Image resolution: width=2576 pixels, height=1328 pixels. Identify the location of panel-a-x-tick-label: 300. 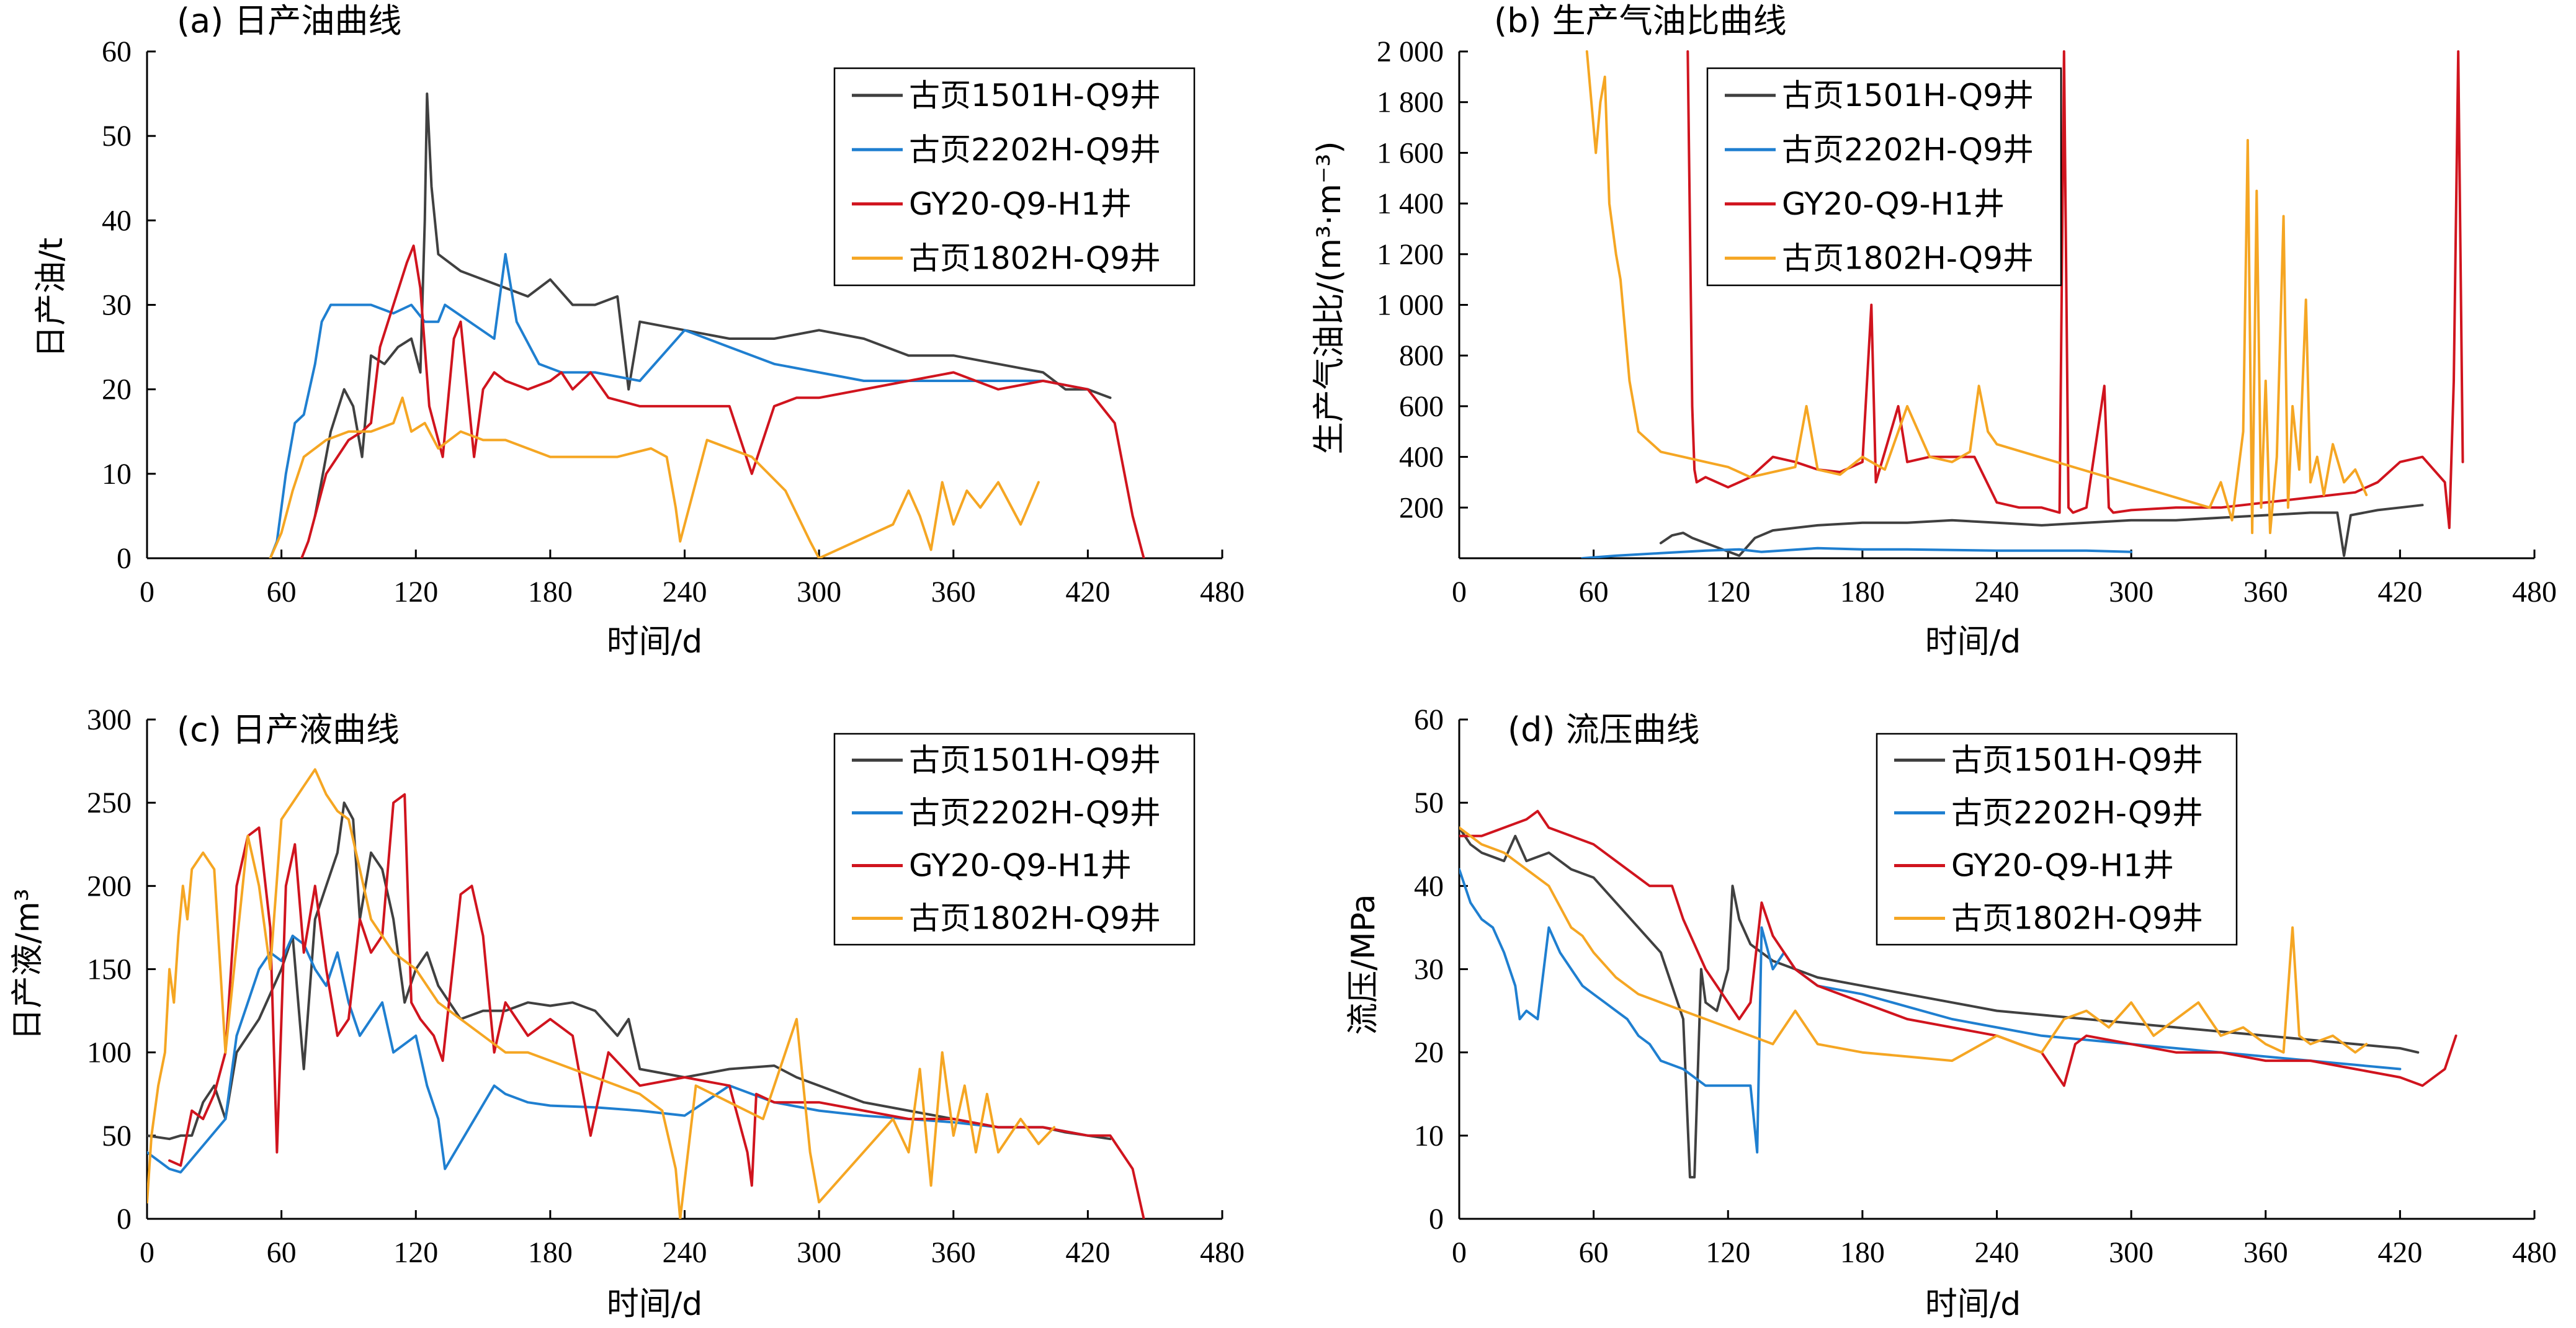
(819, 592).